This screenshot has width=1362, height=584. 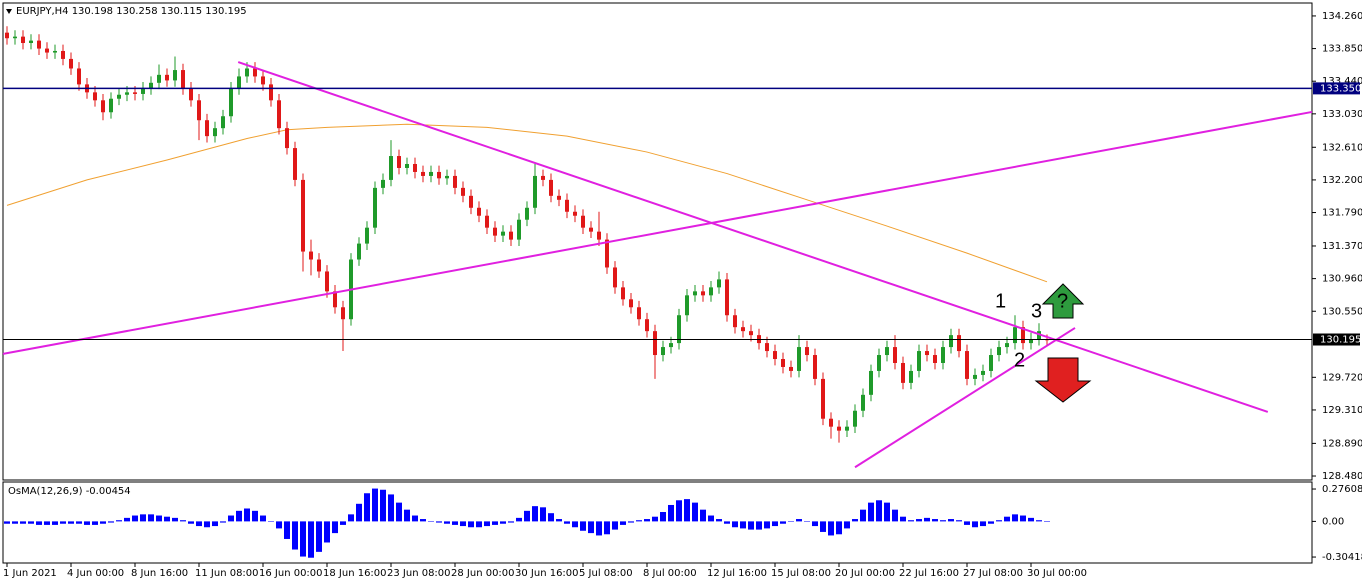 I want to click on annotation: 3, so click(x=1036, y=311).